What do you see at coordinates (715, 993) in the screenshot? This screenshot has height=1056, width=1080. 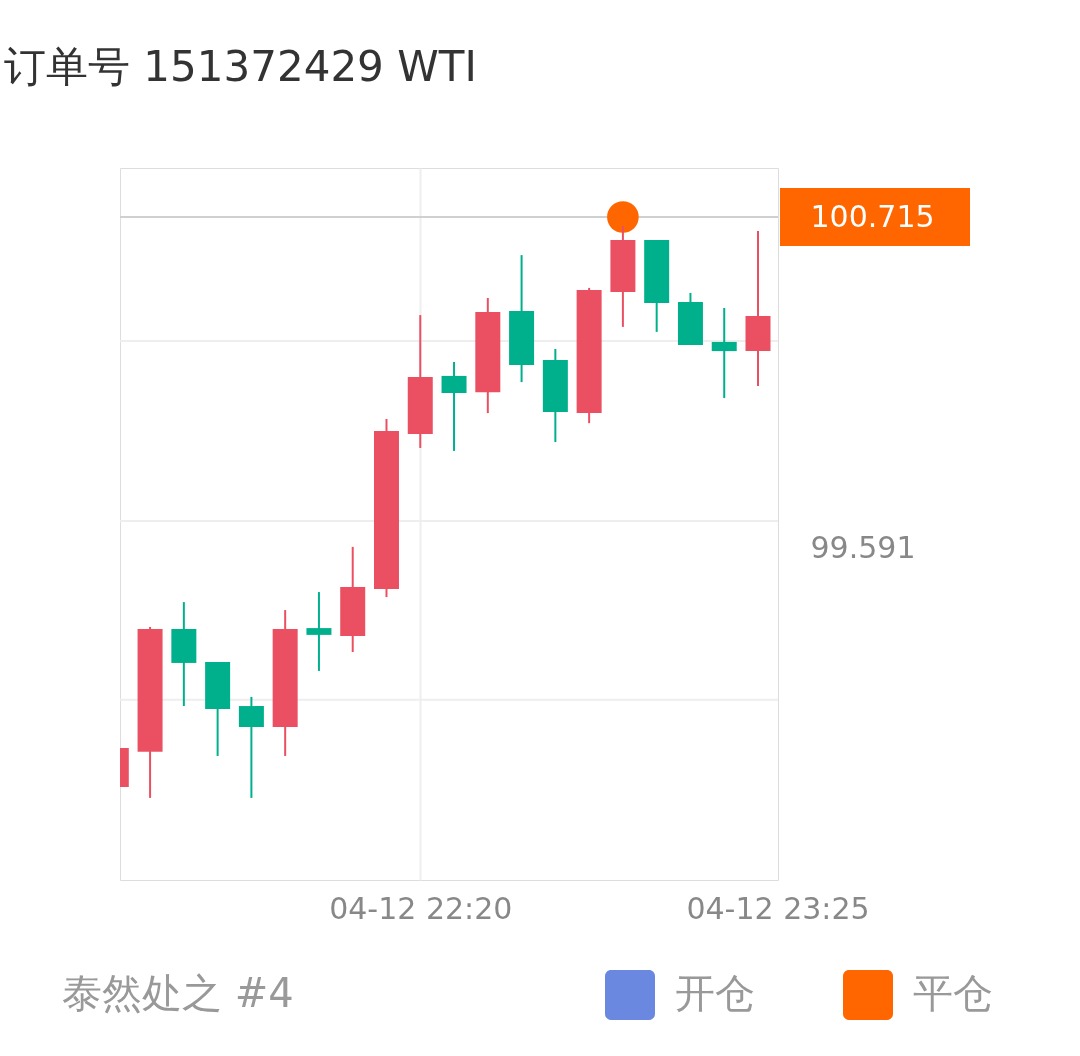 I see `legend-label: 开仓` at bounding box center [715, 993].